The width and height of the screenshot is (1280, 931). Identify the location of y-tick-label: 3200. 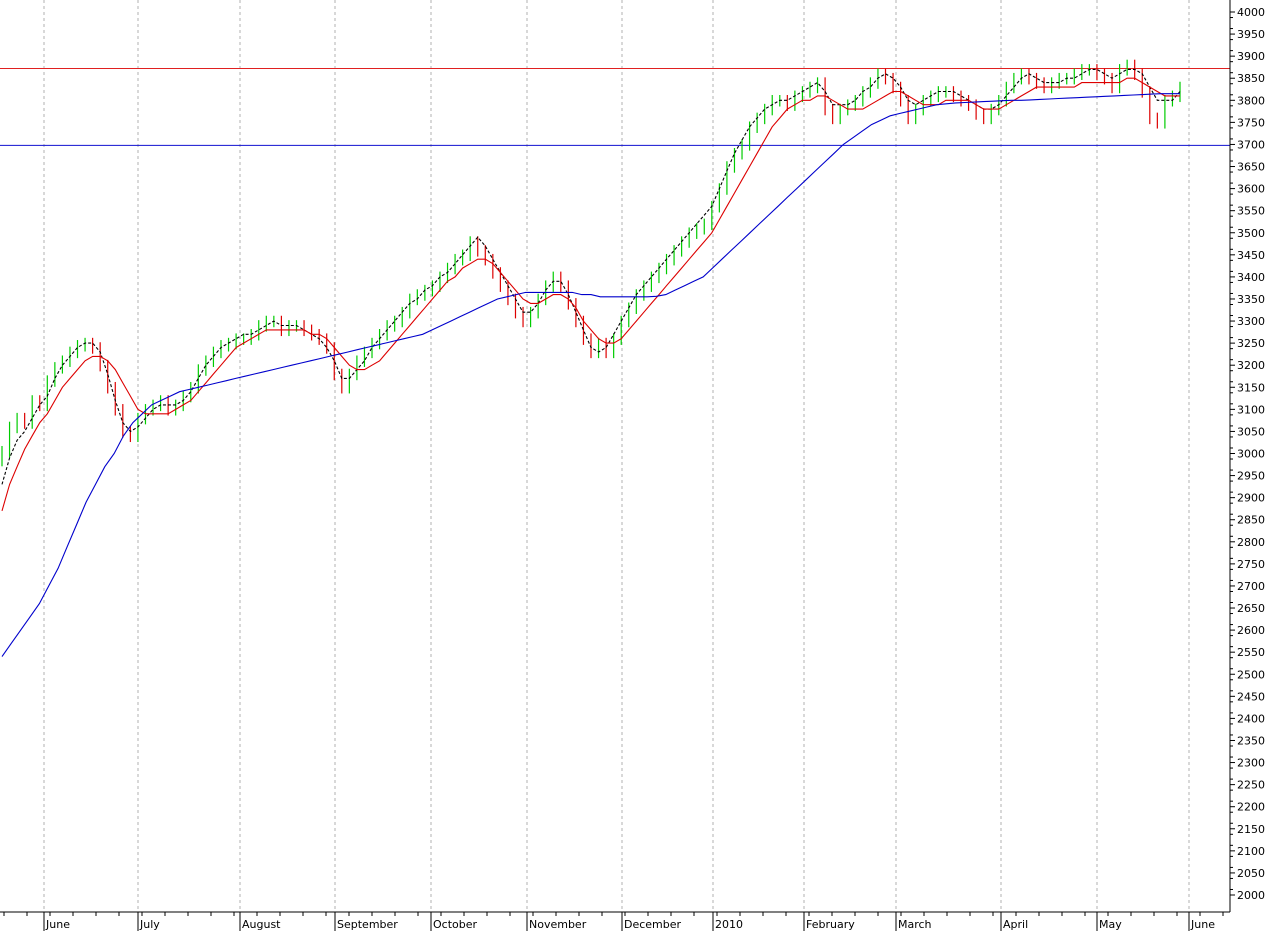
(1251, 365).